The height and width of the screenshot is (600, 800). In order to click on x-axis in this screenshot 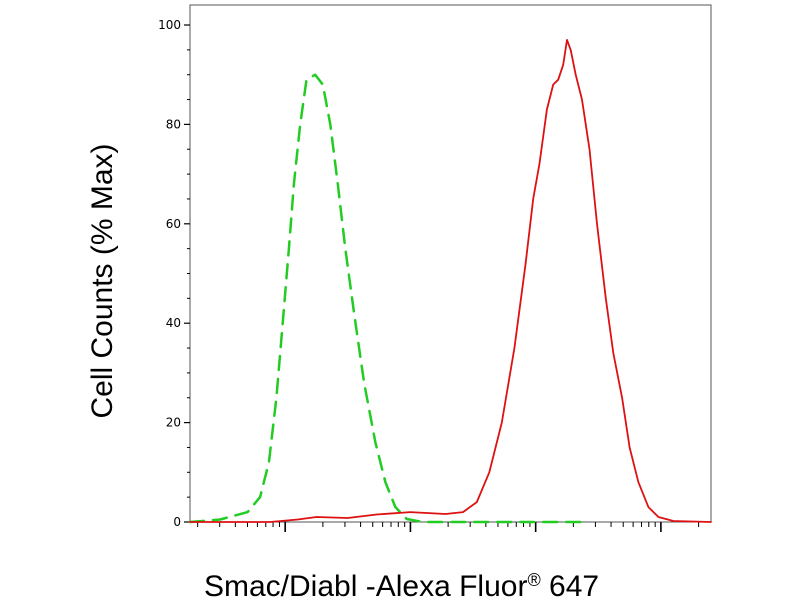, I will do `click(448, 527)`.